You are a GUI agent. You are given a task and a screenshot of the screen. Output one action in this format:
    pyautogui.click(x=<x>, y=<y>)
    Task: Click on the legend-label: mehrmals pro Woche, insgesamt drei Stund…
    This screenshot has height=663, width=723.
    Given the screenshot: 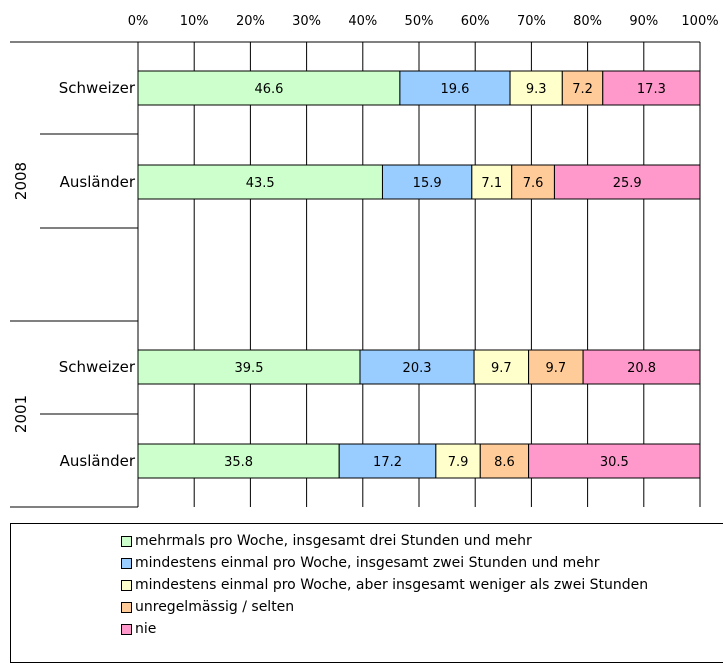 What is the action you would take?
    pyautogui.click(x=333, y=541)
    